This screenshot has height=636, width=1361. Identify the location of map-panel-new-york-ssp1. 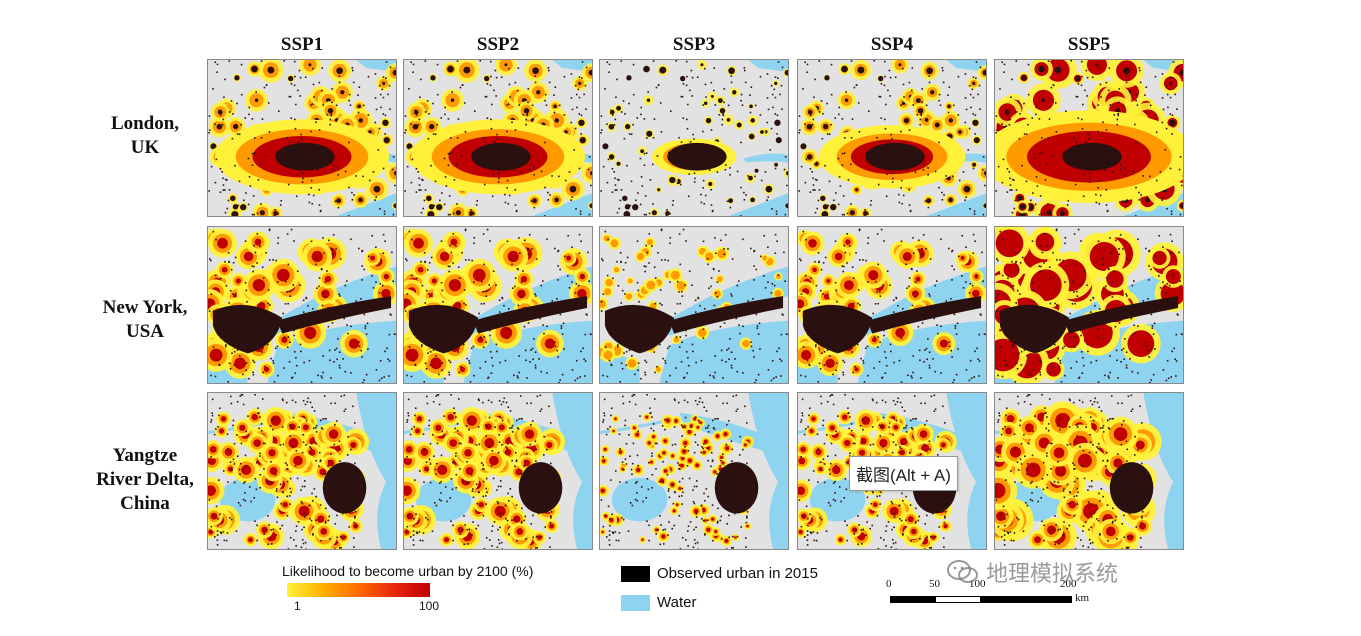
(302, 305).